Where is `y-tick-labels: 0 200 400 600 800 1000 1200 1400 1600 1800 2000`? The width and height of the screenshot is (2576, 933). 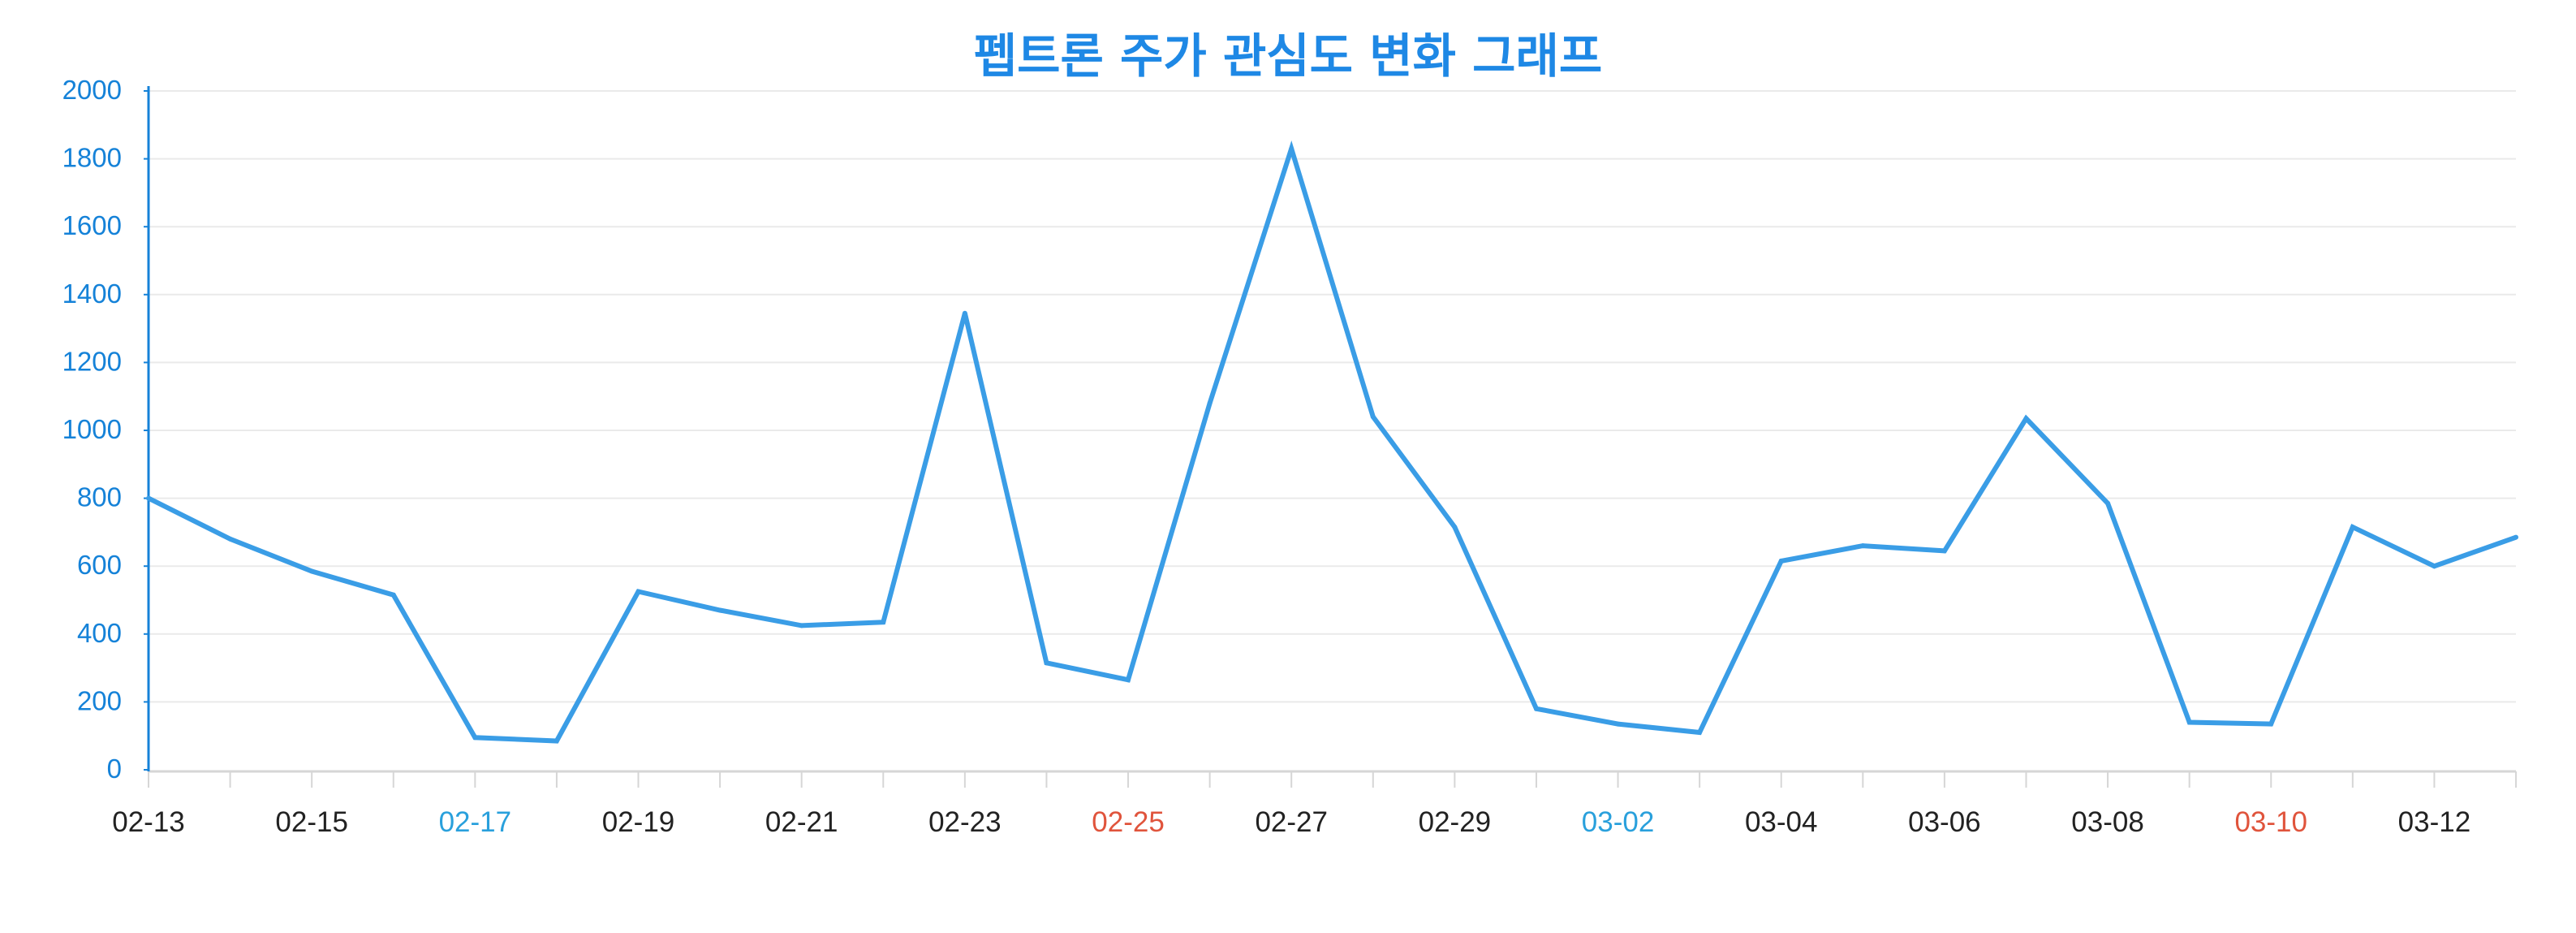
y-tick-labels: 0 200 400 600 800 1000 1200 1400 1600 1800 2000 is located at coordinates (92, 429).